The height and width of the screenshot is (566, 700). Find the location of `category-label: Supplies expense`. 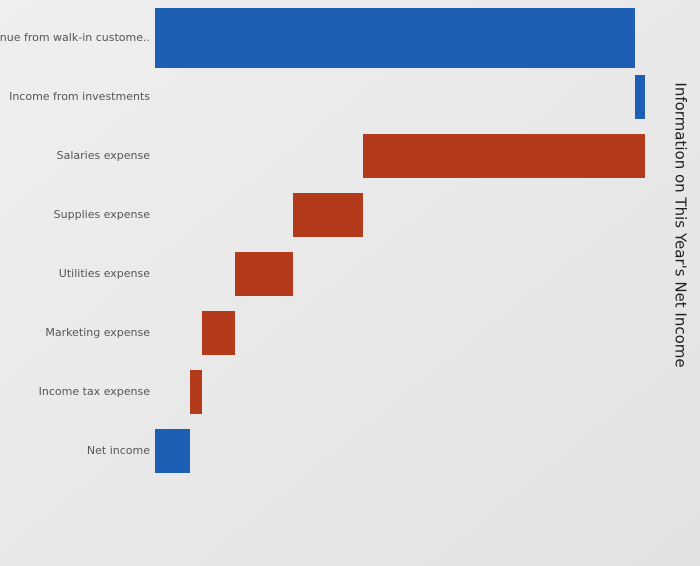

category-label: Supplies expense is located at coordinates (102, 214).